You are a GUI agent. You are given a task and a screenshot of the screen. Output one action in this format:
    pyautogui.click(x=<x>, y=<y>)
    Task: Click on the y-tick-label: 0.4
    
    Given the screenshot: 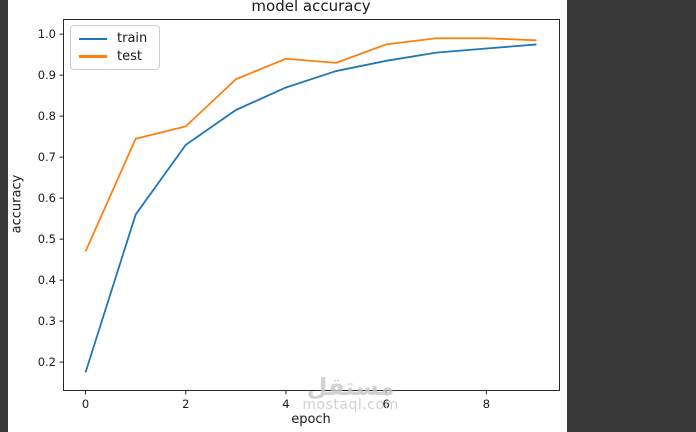 What is the action you would take?
    pyautogui.click(x=47, y=280)
    